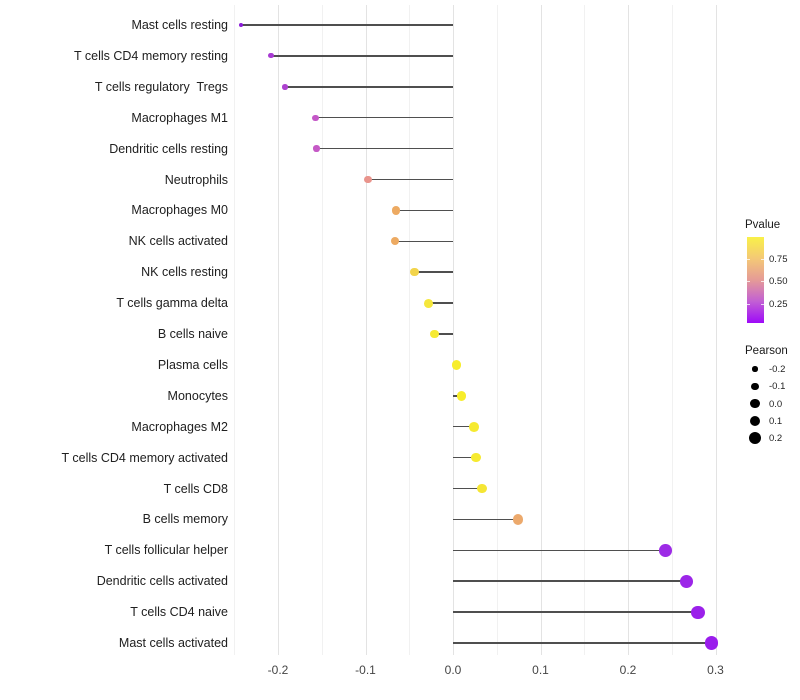  I want to click on y-axis-label: NK cells activated, so click(178, 241).